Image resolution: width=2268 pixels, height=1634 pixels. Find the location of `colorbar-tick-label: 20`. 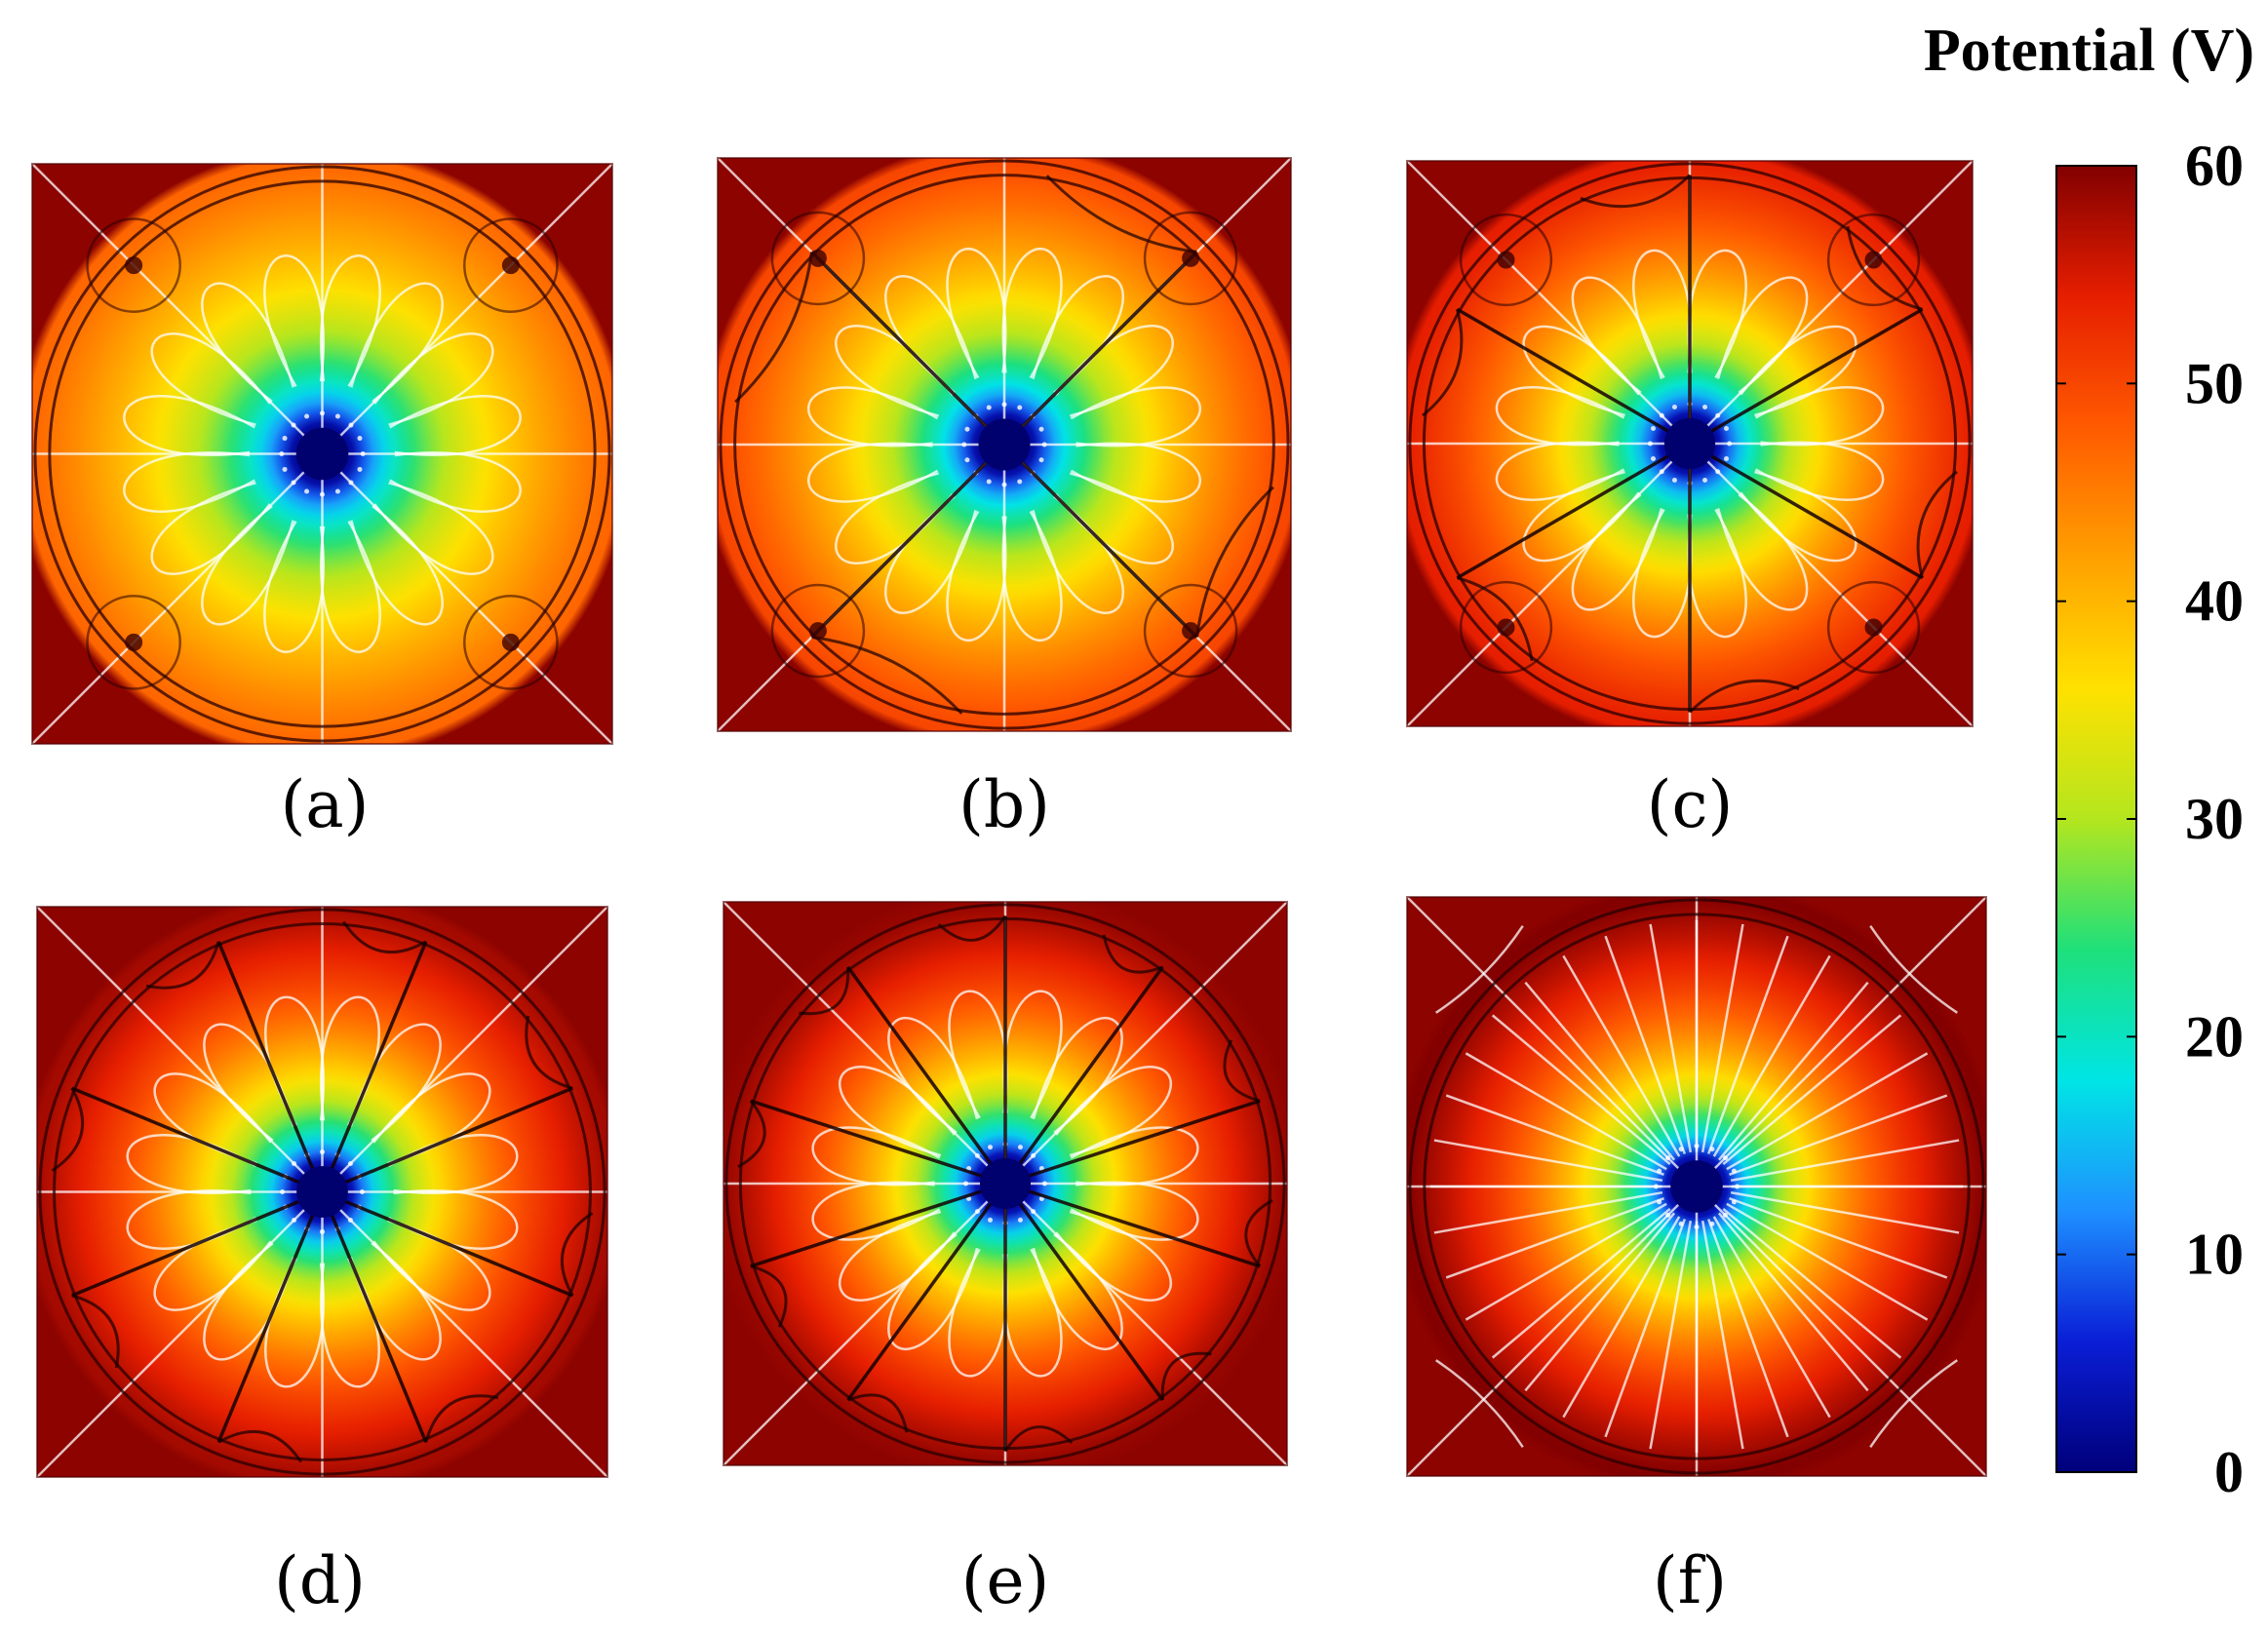

colorbar-tick-label: 20 is located at coordinates (2214, 1036).